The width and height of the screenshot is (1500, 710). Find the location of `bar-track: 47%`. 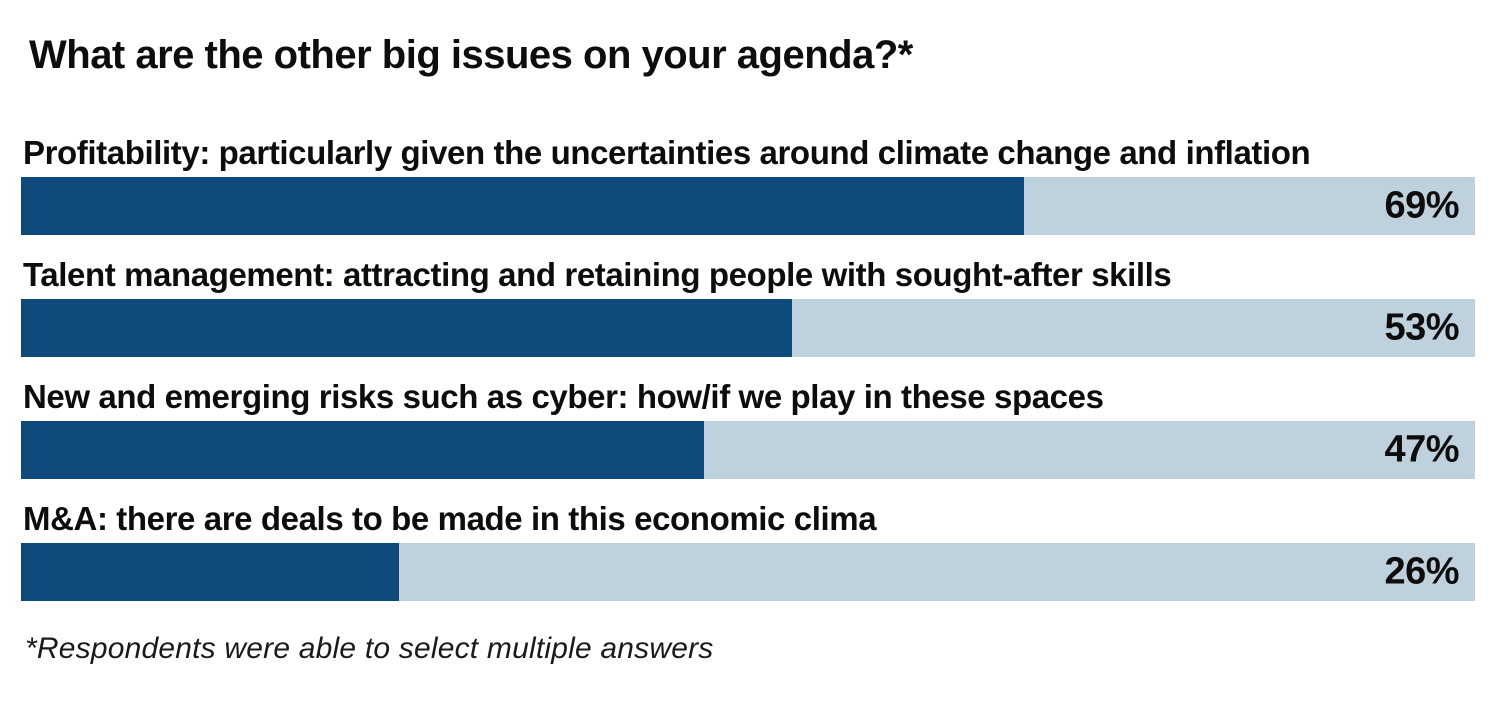

bar-track: 47% is located at coordinates (748, 450).